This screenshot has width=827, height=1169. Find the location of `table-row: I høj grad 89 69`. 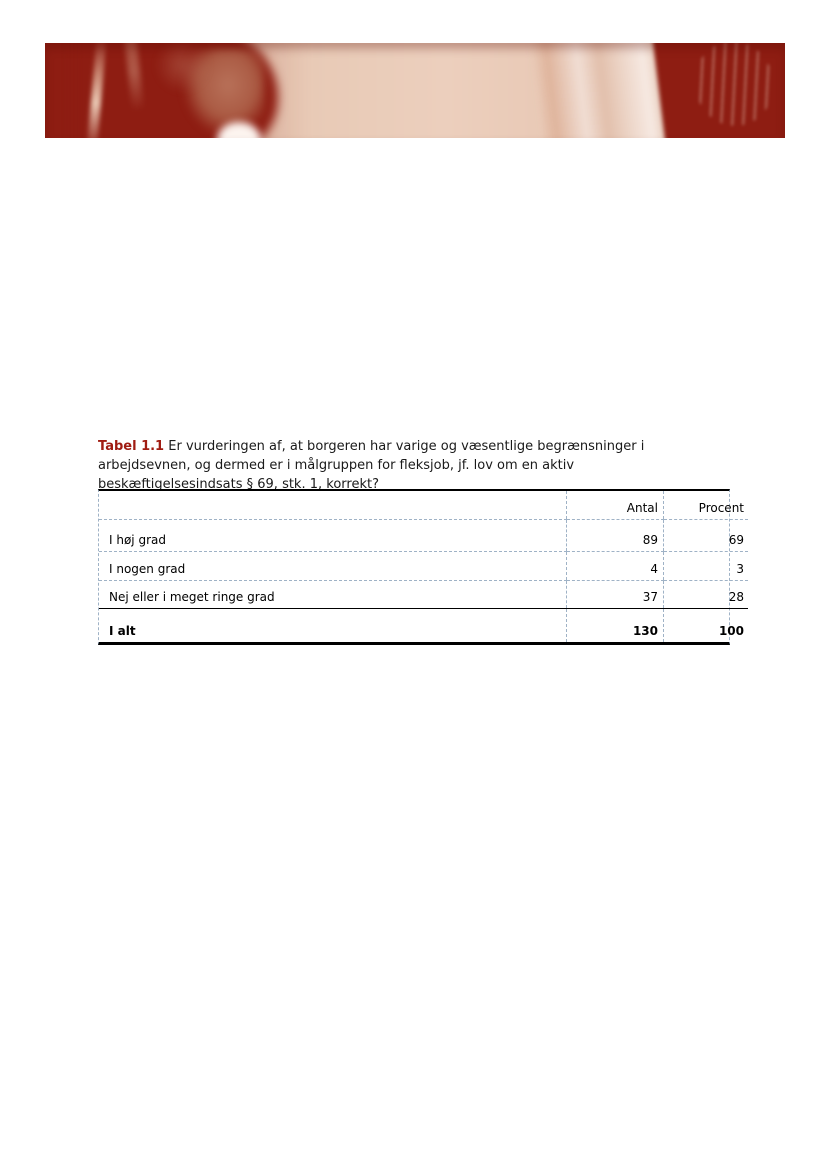

table-row: I høj grad 89 69 is located at coordinates (423, 535).